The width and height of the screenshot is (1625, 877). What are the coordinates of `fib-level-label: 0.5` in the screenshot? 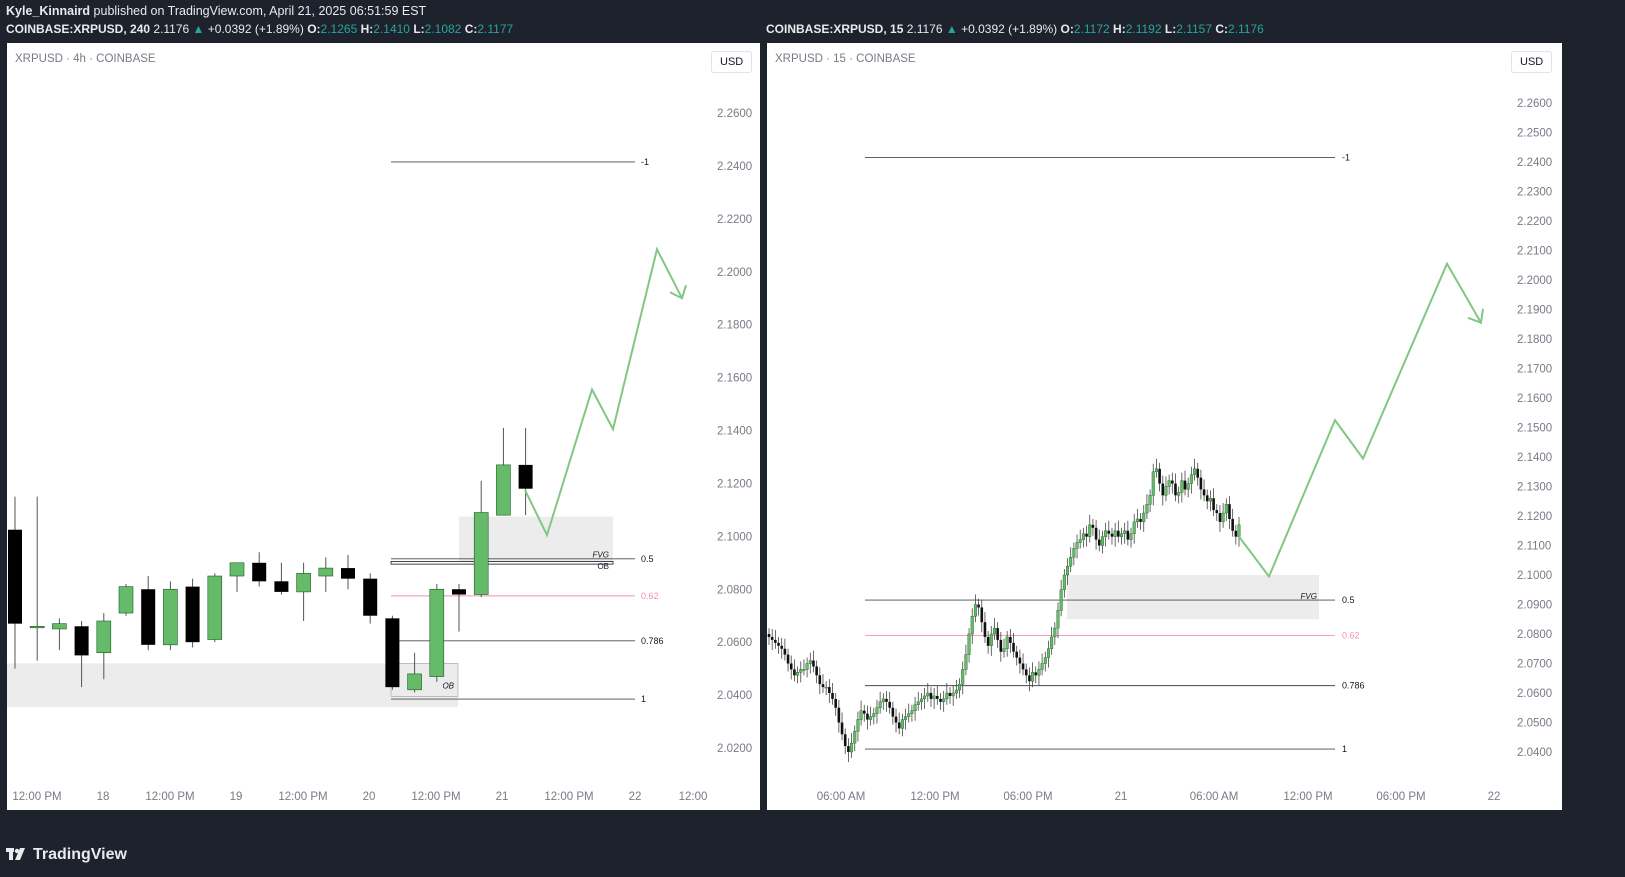 It's located at (1348, 600).